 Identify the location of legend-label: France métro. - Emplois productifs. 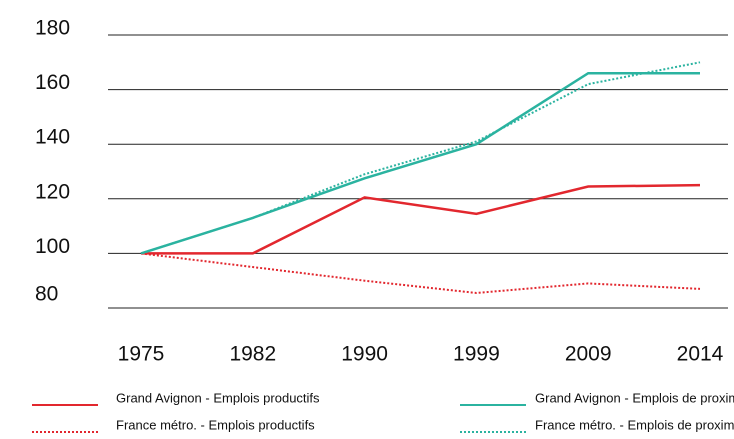
(215, 424).